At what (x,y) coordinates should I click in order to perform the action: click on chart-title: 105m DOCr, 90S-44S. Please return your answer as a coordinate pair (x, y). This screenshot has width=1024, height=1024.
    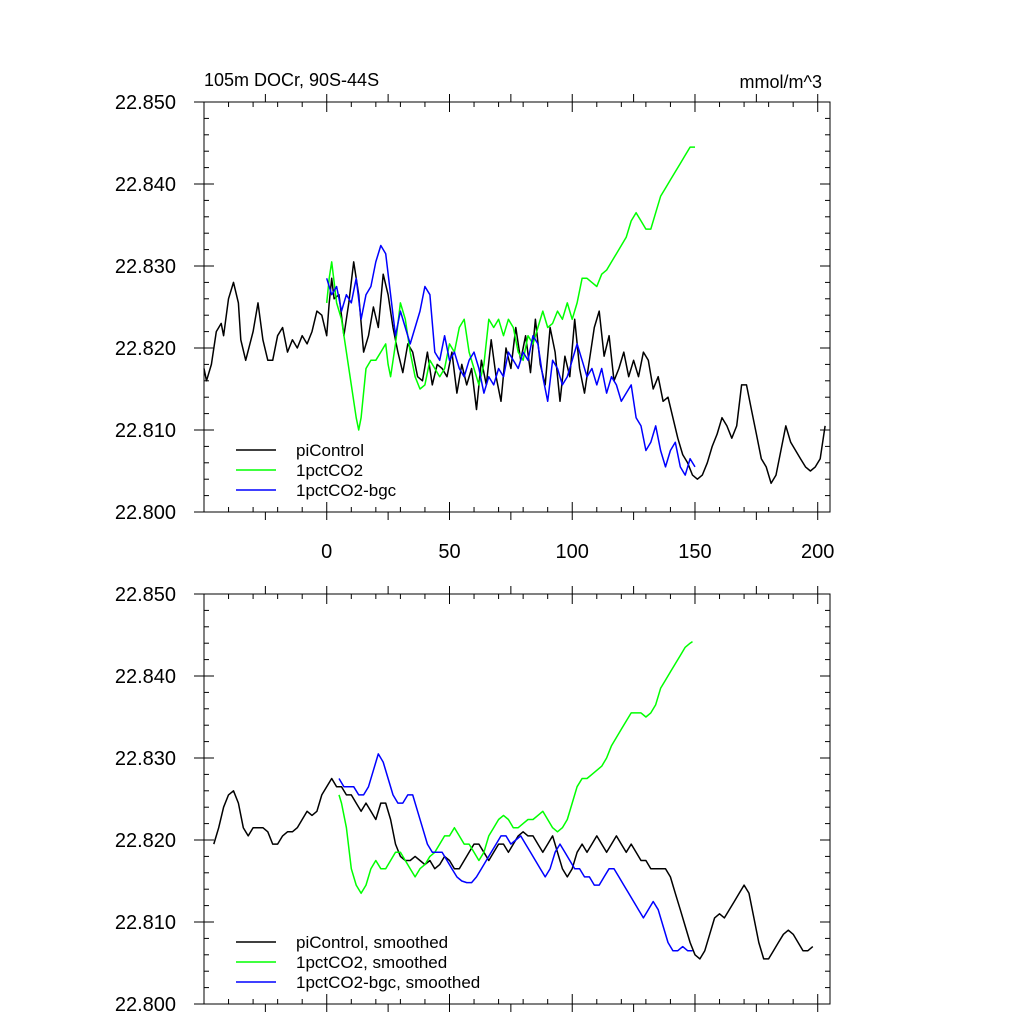
    Looking at the image, I should click on (291, 80).